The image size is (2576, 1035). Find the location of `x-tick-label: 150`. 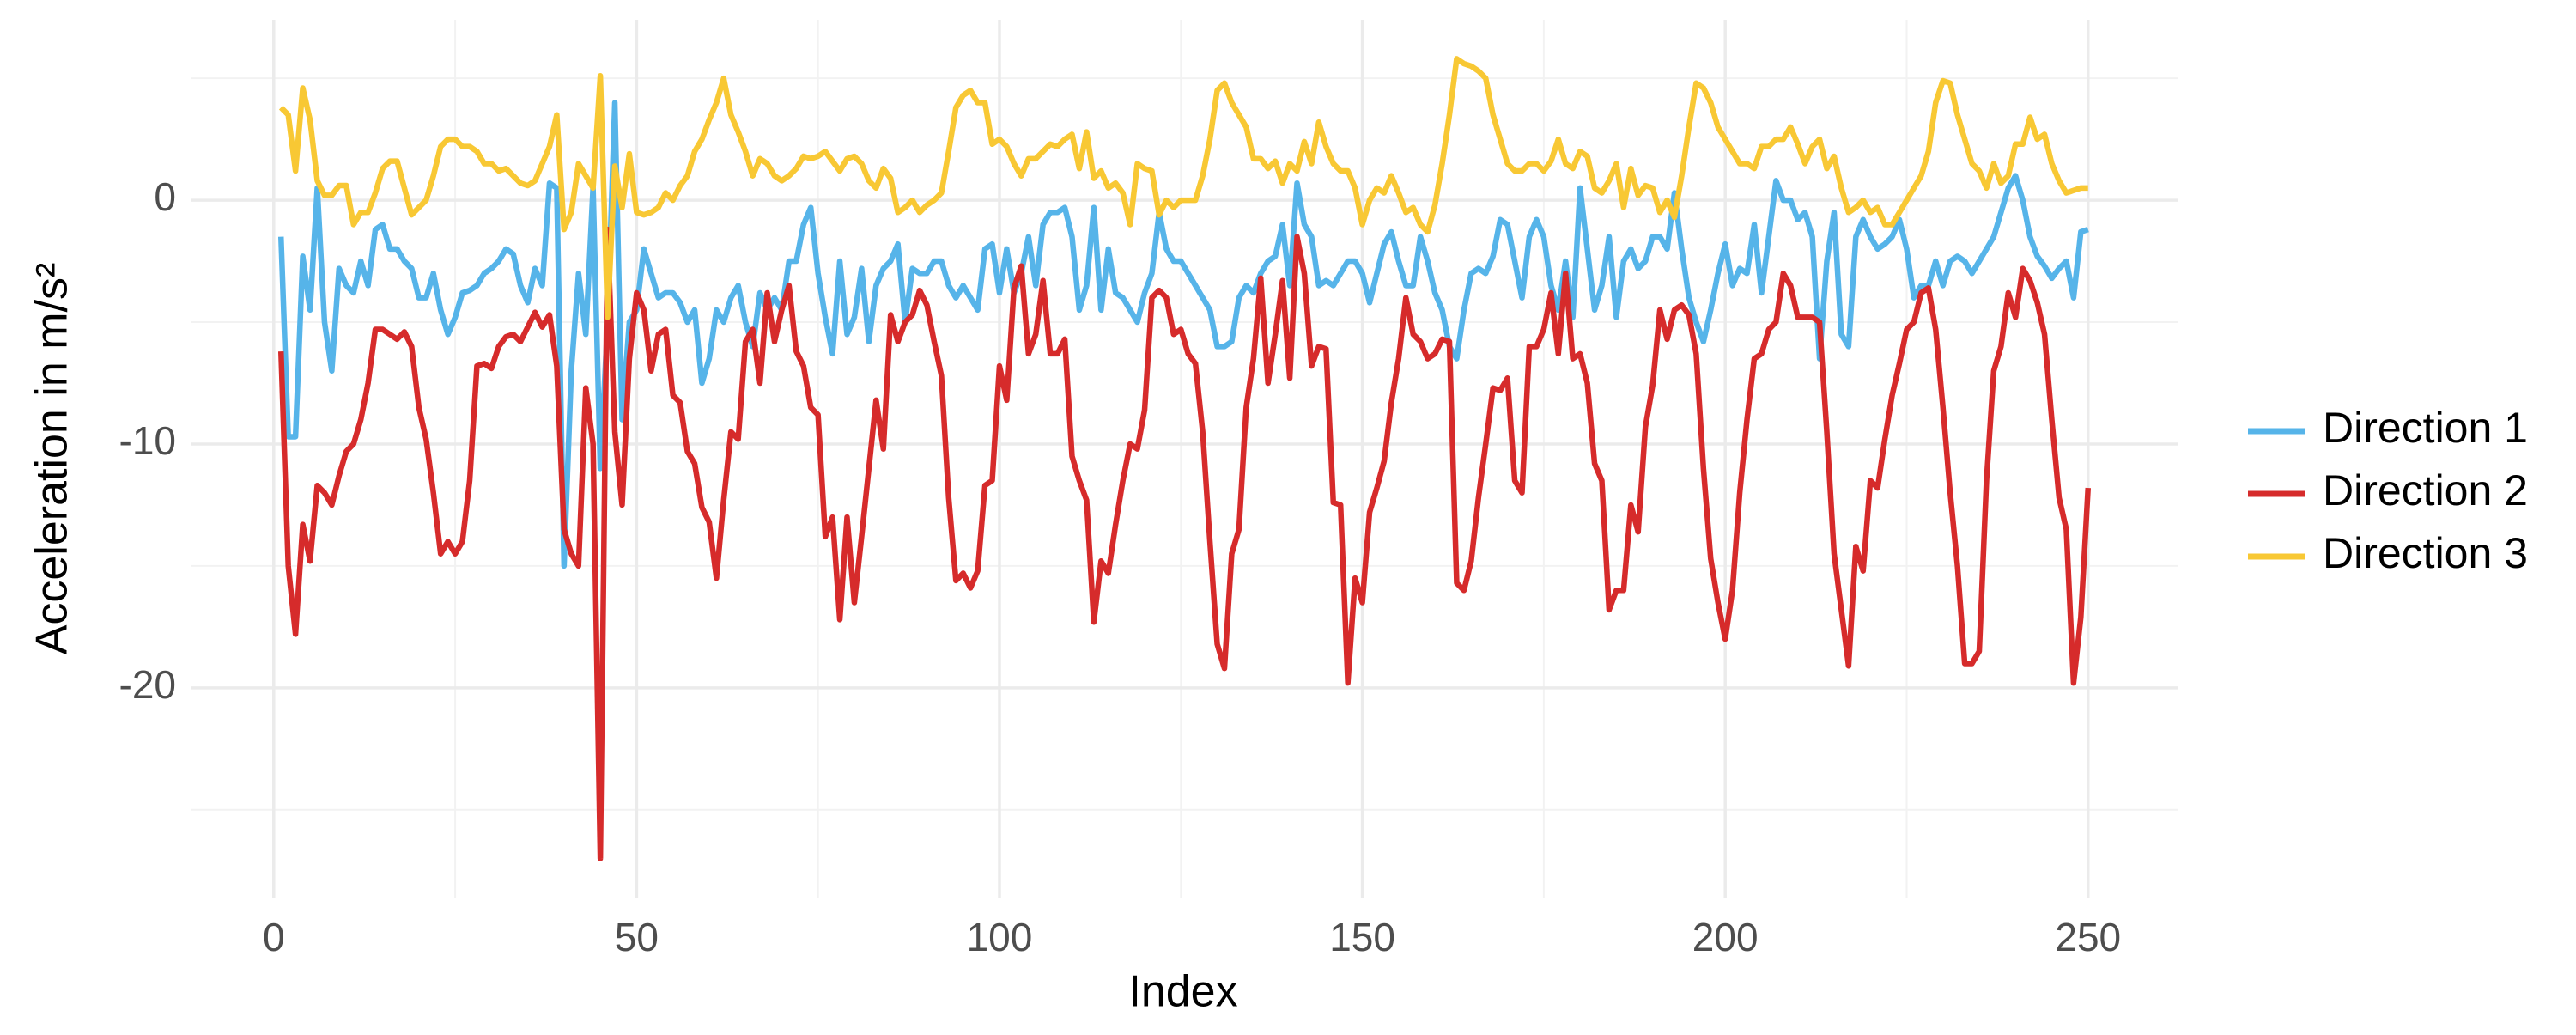

x-tick-label: 150 is located at coordinates (1362, 937).